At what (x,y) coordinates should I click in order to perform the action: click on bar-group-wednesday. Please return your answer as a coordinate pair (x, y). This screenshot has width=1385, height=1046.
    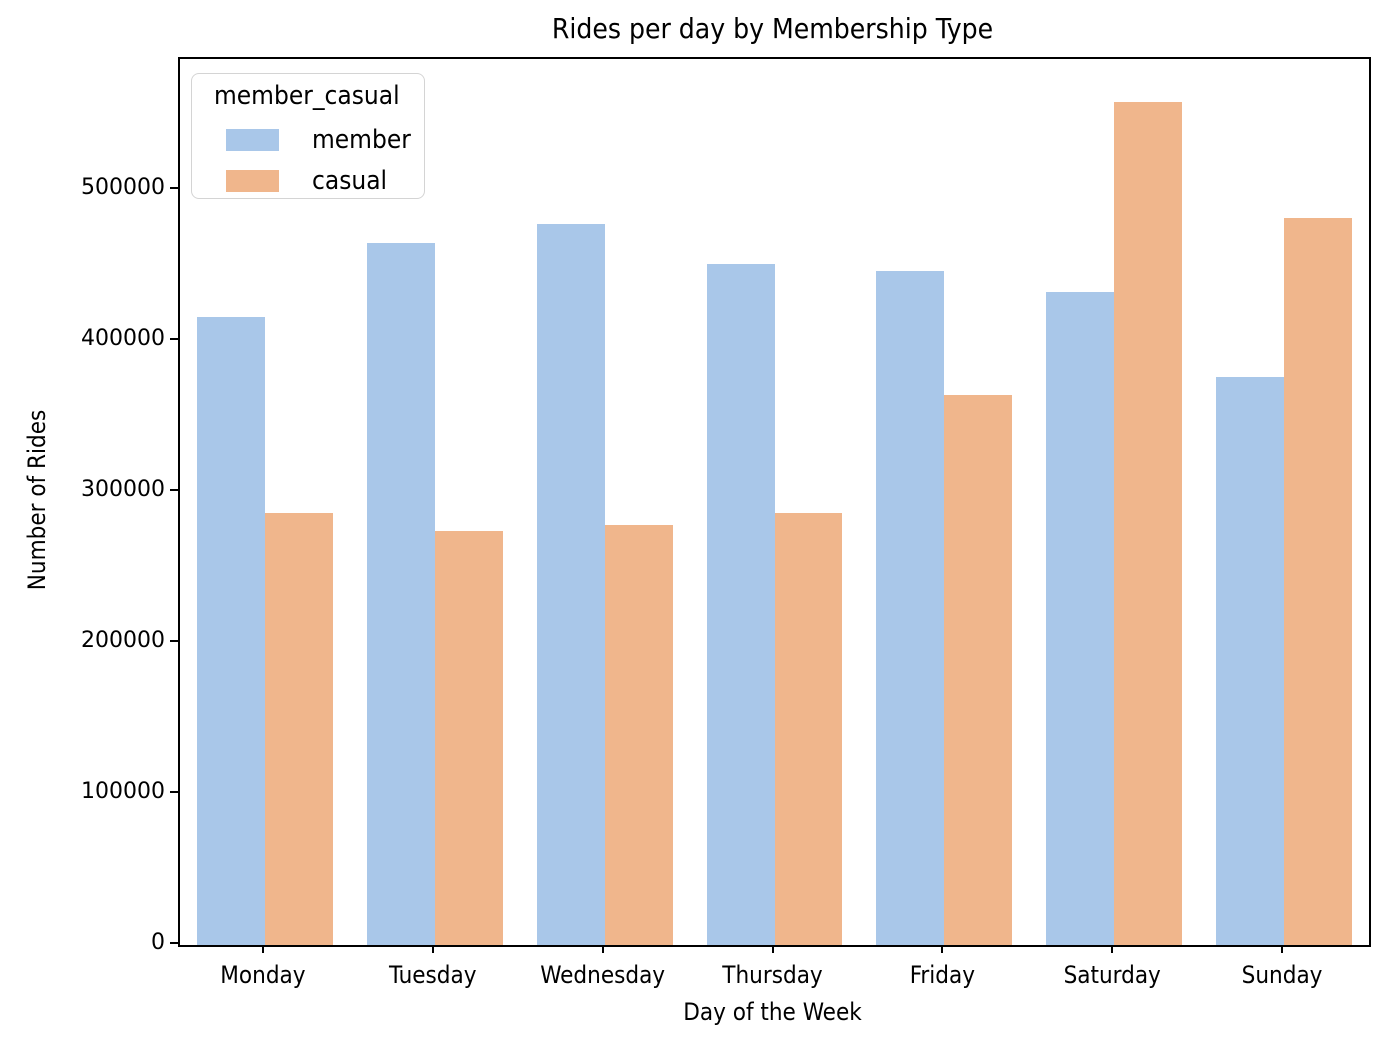
    Looking at the image, I should click on (605, 502).